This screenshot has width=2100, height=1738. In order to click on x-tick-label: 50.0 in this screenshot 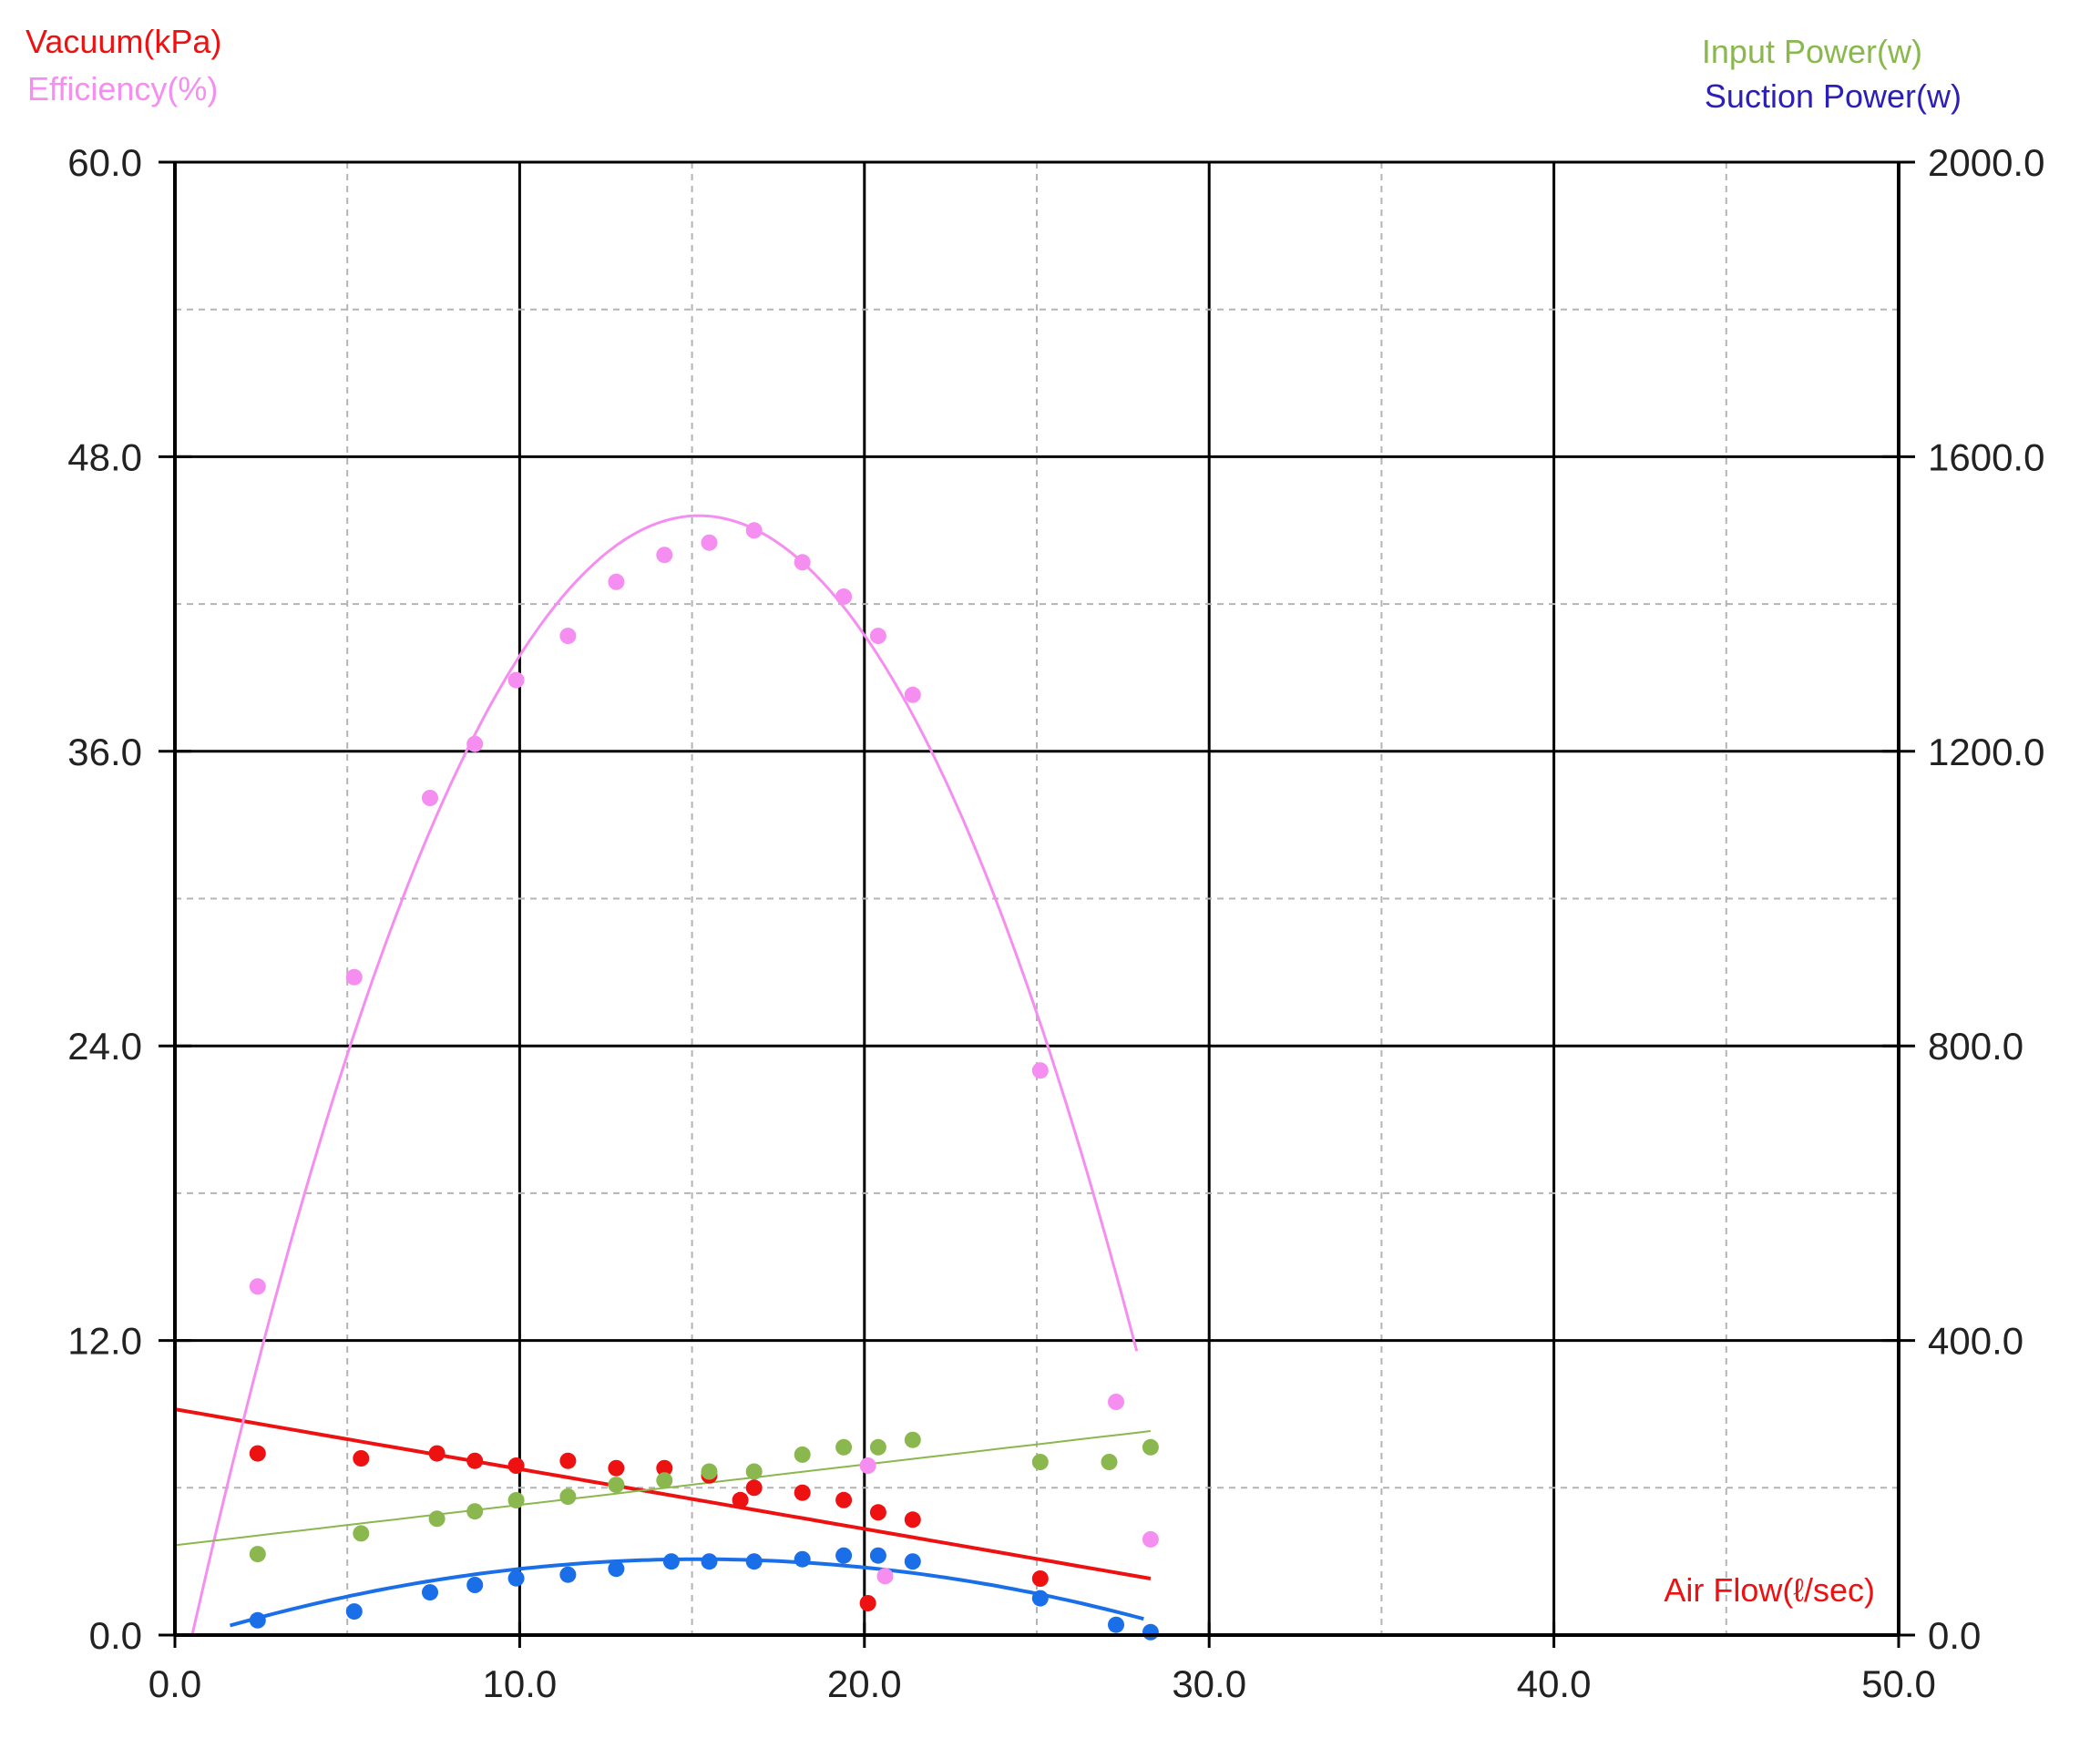, I will do `click(1899, 1683)`.